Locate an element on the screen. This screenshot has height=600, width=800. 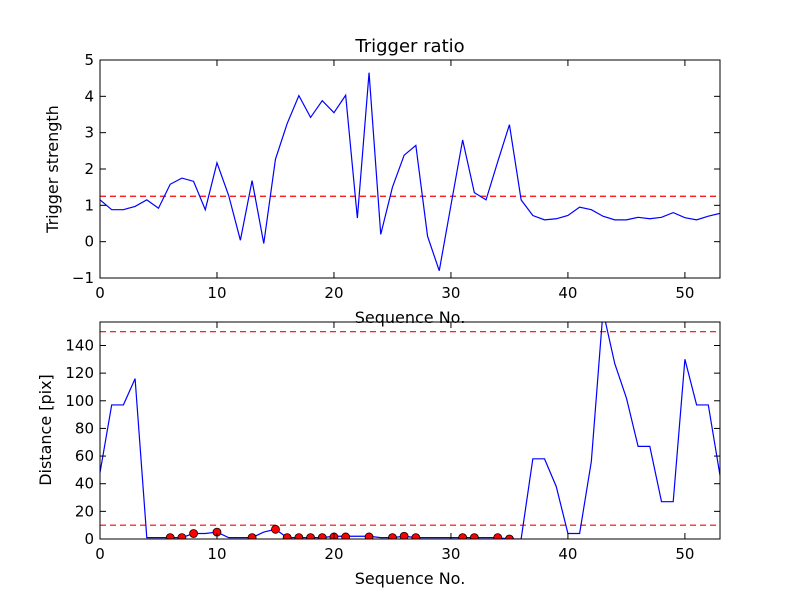
y-tick-label: −1 is located at coordinates (83, 278).